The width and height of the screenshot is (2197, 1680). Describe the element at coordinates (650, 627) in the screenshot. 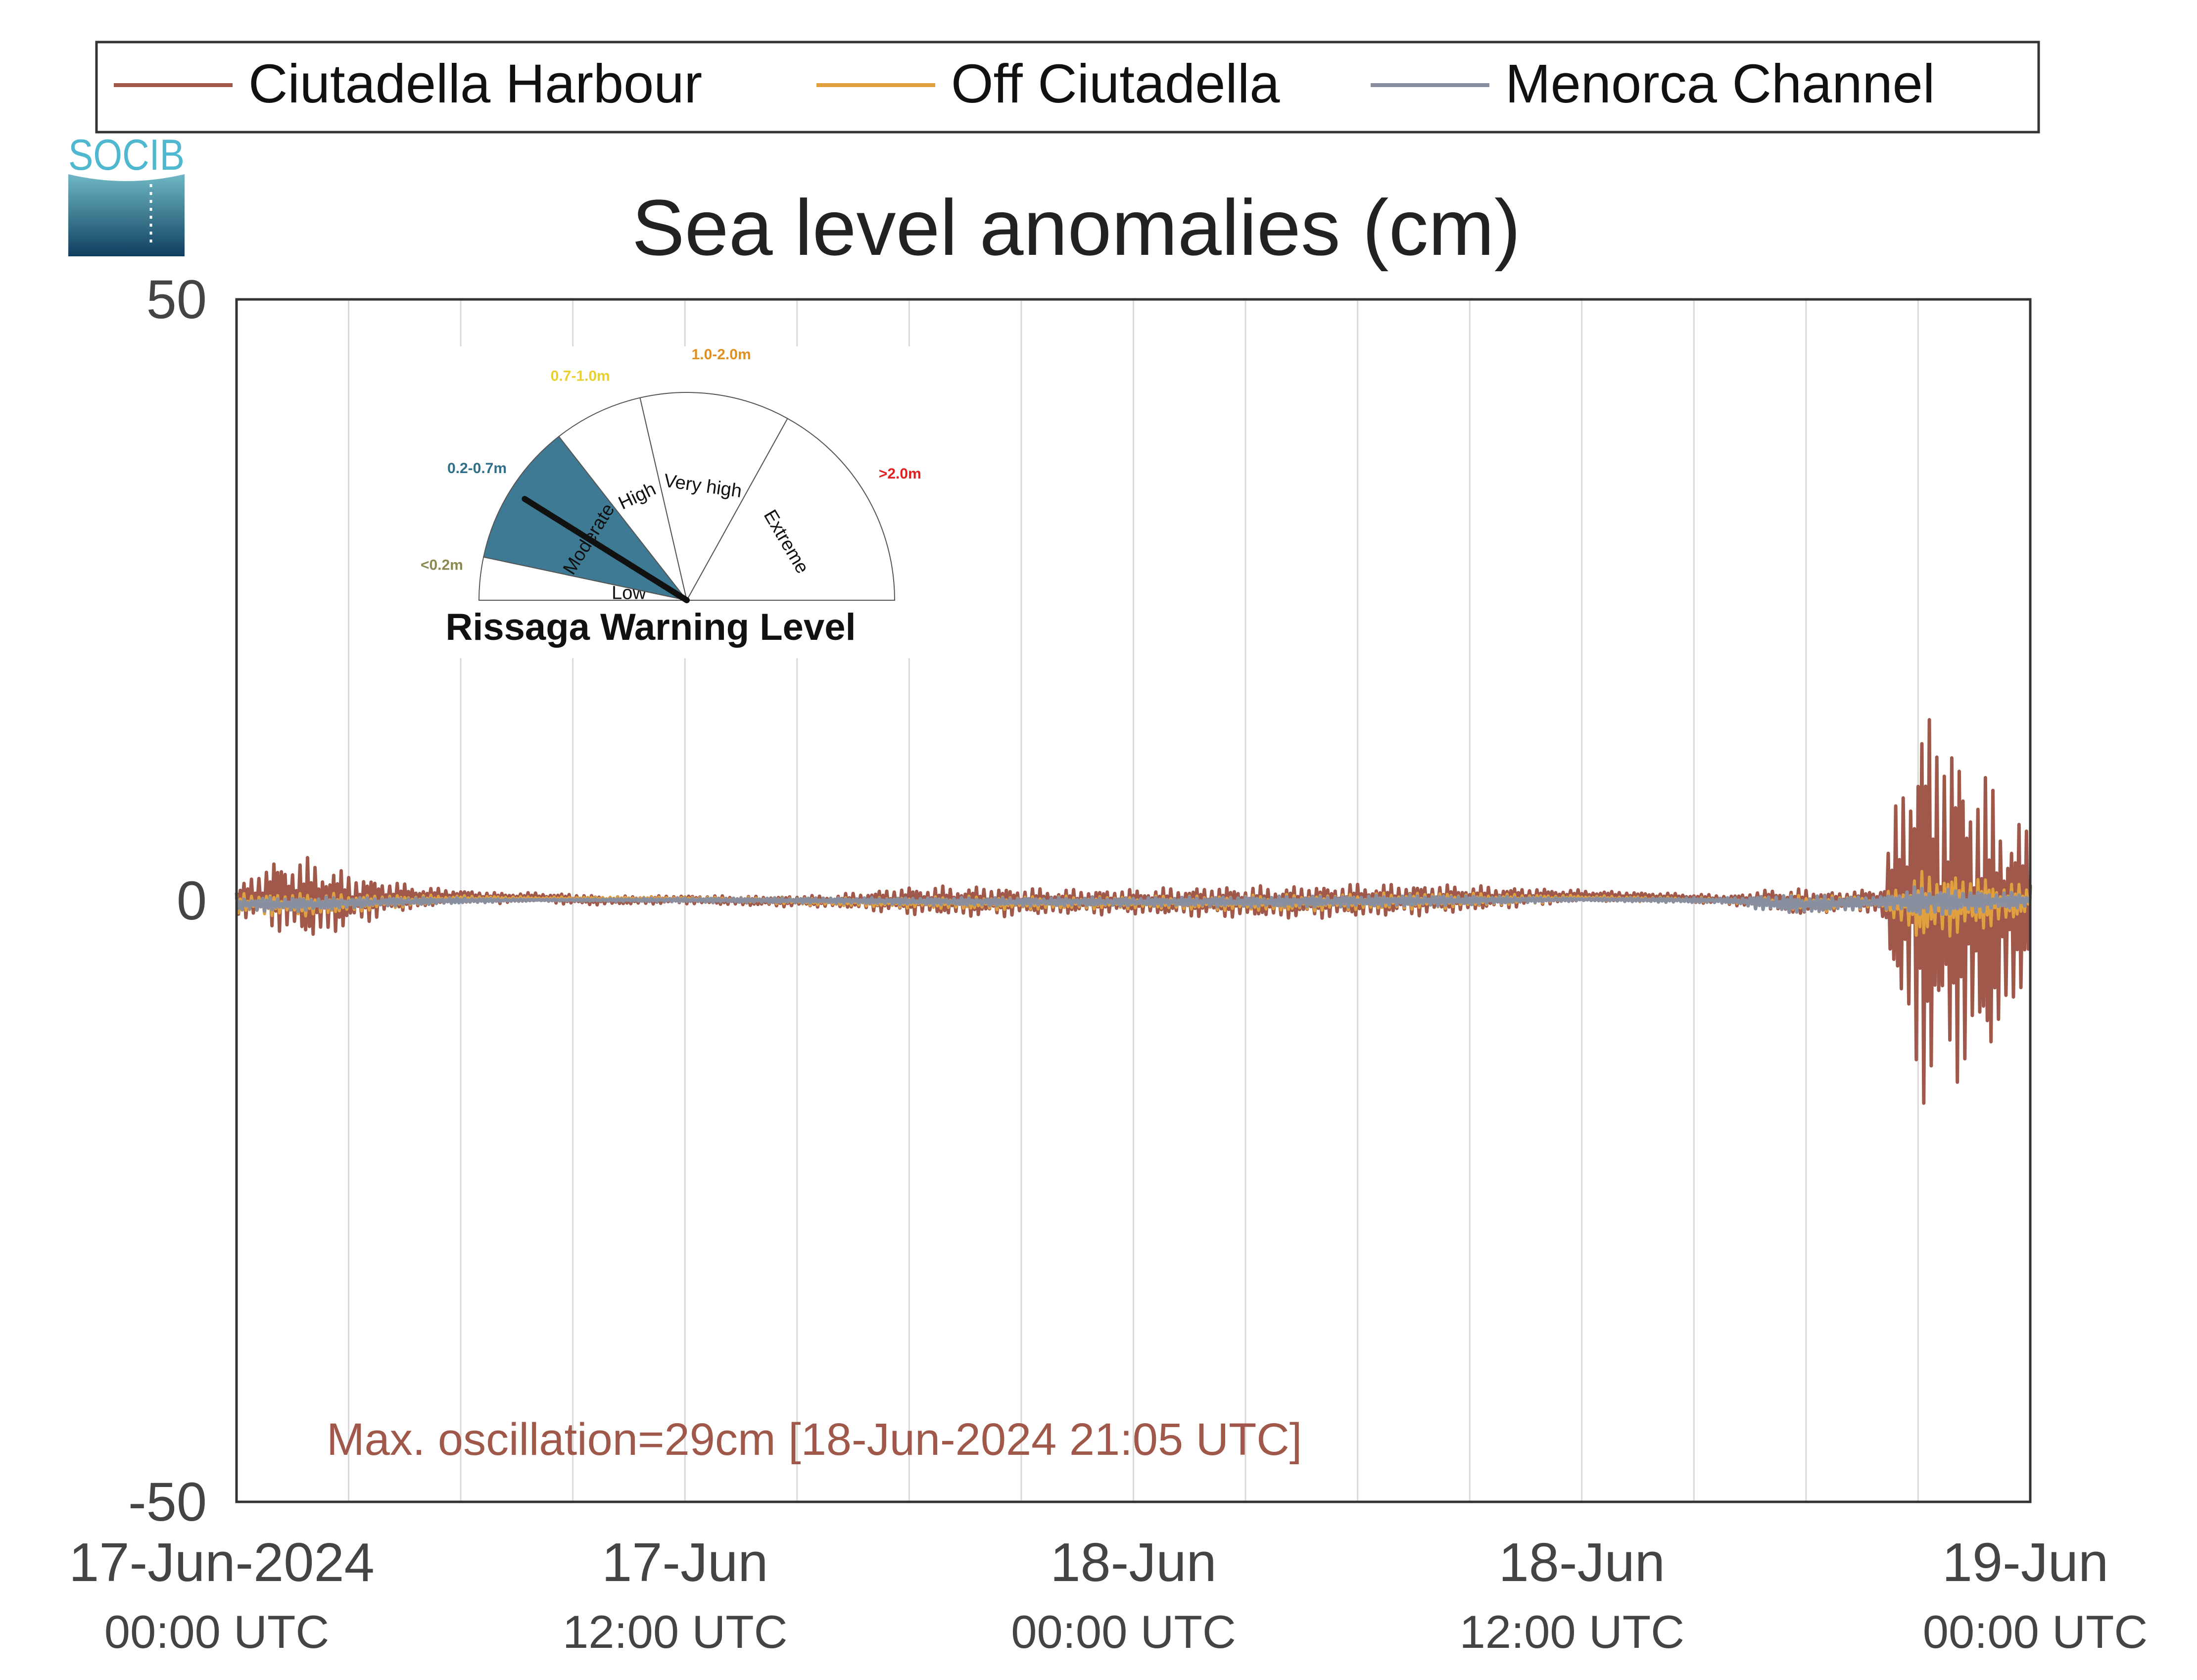

I see `gauge-title: Rissaga Warning Level` at that location.